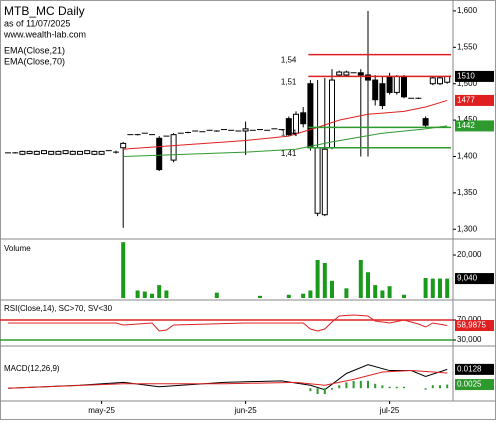 This screenshot has width=496, height=425. Describe the element at coordinates (289, 82) in the screenshot. I see `level-label: 1,51` at that location.